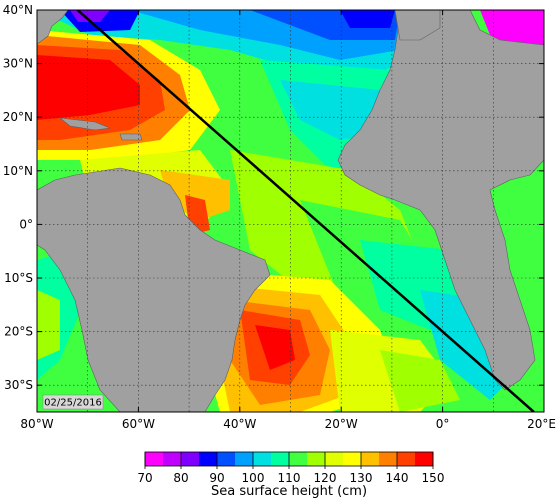 This screenshot has width=559, height=501. I want to click on lat-tick-label: 20°S, so click(18, 332).